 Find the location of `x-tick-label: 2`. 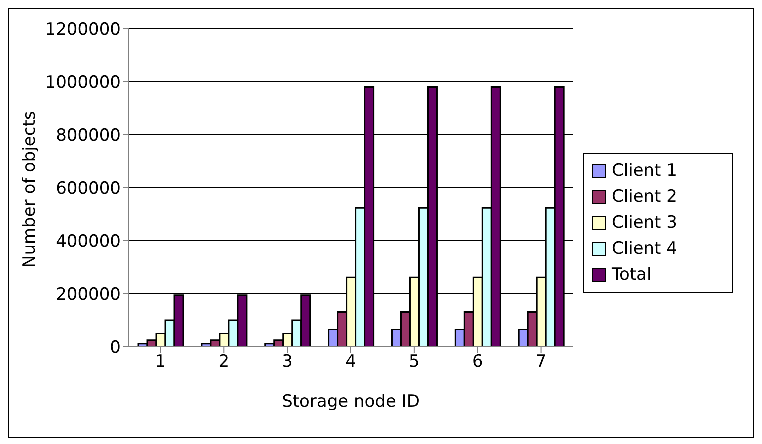

x-tick-label: 2 is located at coordinates (224, 362).